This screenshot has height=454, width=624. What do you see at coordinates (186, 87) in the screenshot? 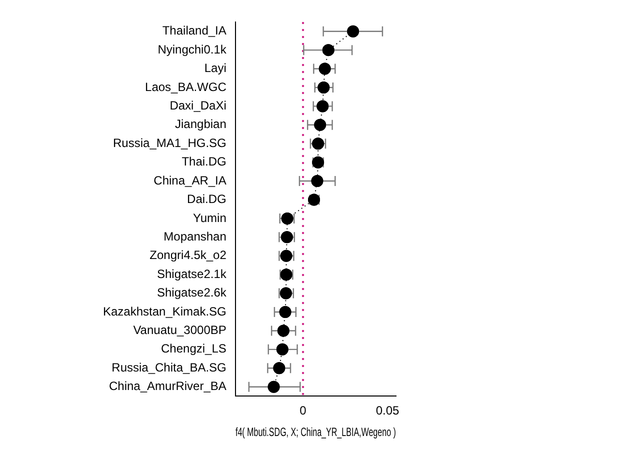
I see `y-tick-label: Laos_BA.WGC` at bounding box center [186, 87].